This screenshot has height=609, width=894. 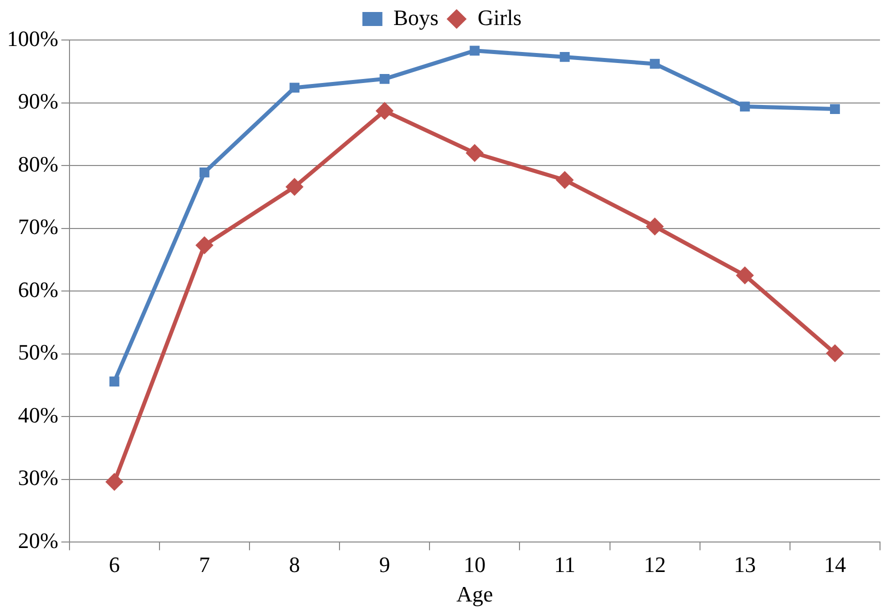 I want to click on x-tick-label: 10, so click(x=475, y=565).